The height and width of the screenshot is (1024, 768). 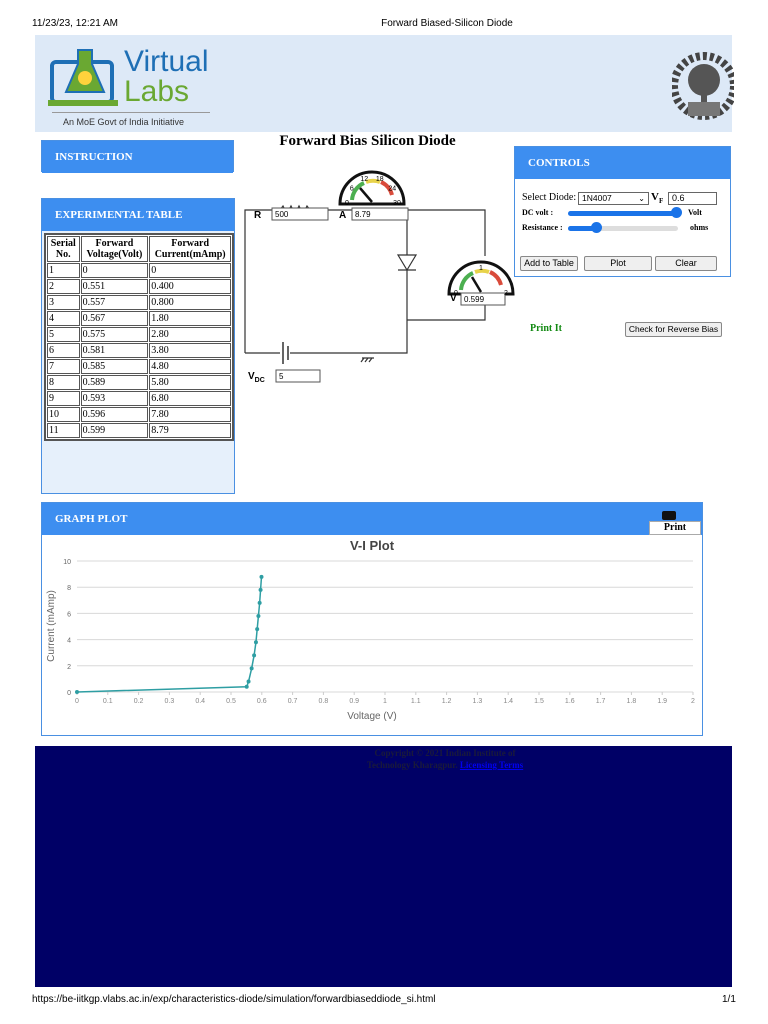 What do you see at coordinates (300, 214) in the screenshot?
I see `r-input` at bounding box center [300, 214].